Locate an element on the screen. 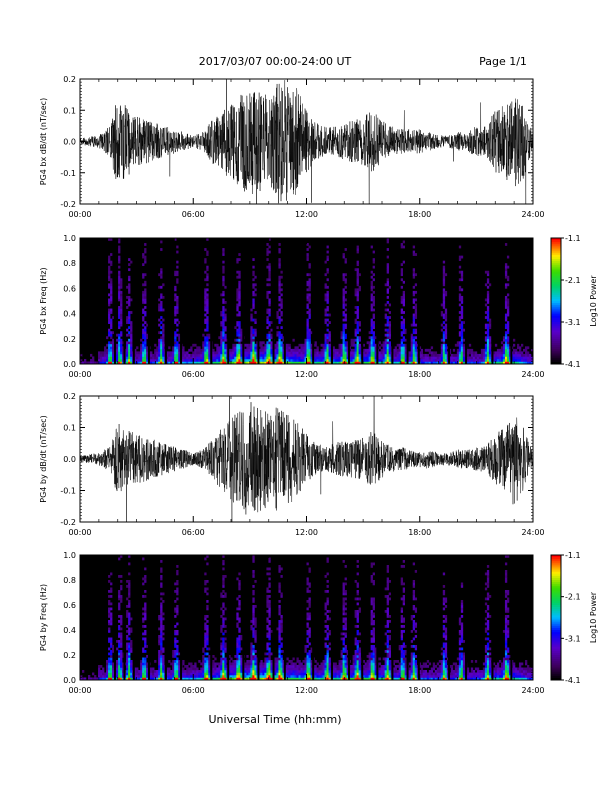 The image size is (612, 792). colorbar-swatch is located at coordinates (556, 283).